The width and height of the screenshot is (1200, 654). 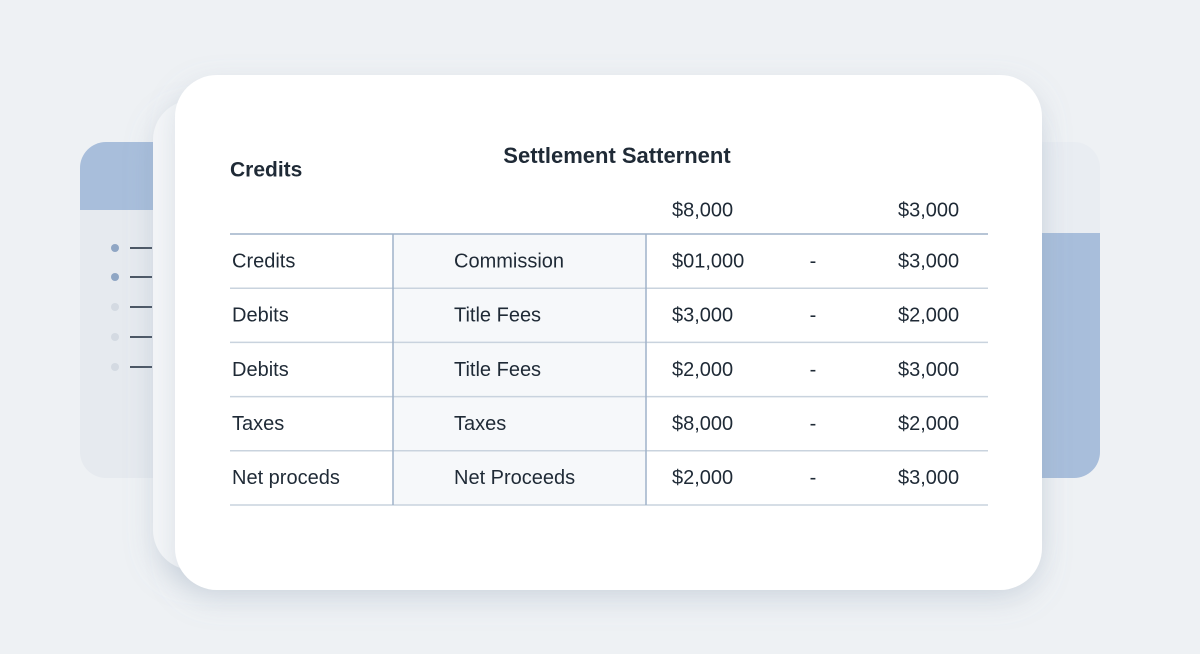 What do you see at coordinates (708, 261) in the screenshot?
I see `amount-cell: $01,000` at bounding box center [708, 261].